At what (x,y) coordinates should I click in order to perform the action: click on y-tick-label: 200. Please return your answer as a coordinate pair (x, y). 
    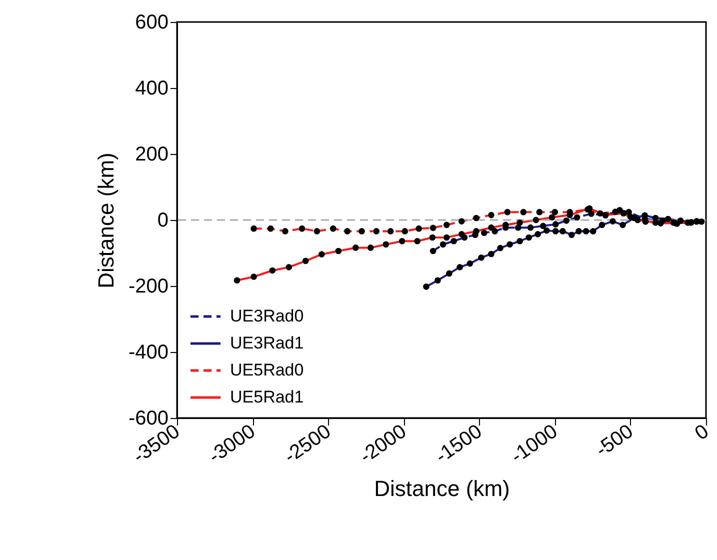
    Looking at the image, I should click on (151, 155).